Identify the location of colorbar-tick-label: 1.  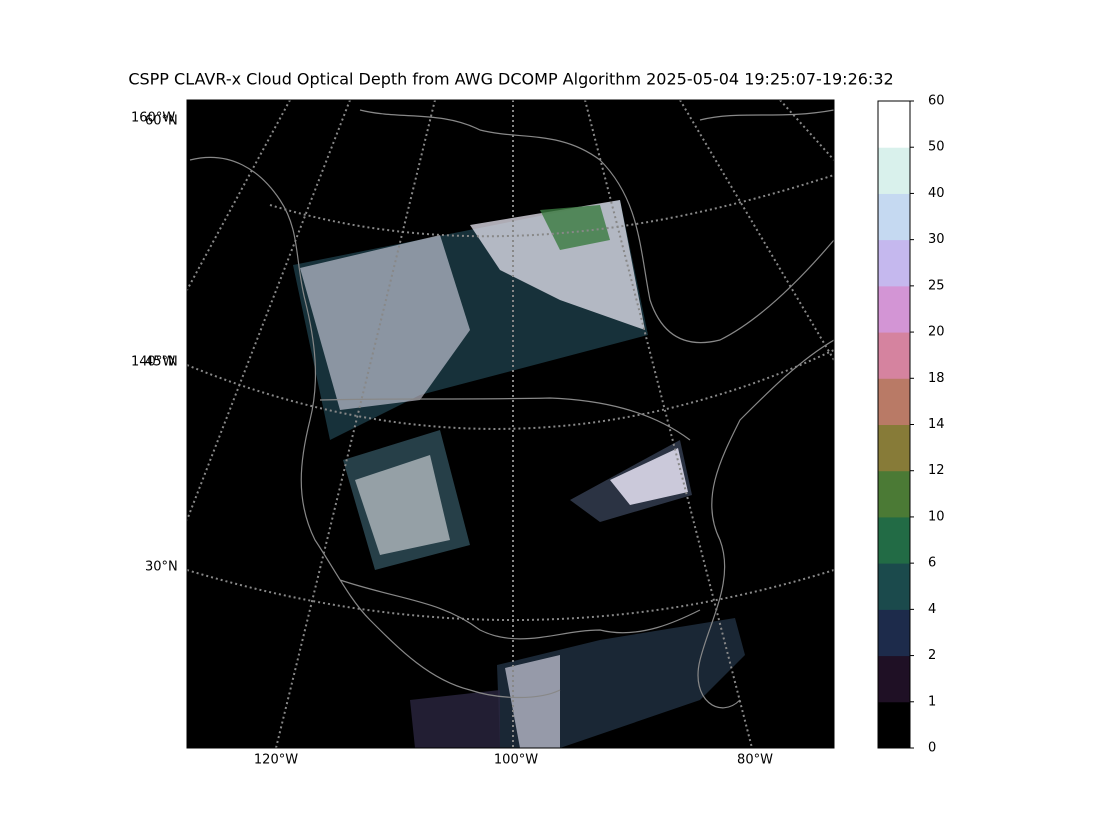
(932, 701).